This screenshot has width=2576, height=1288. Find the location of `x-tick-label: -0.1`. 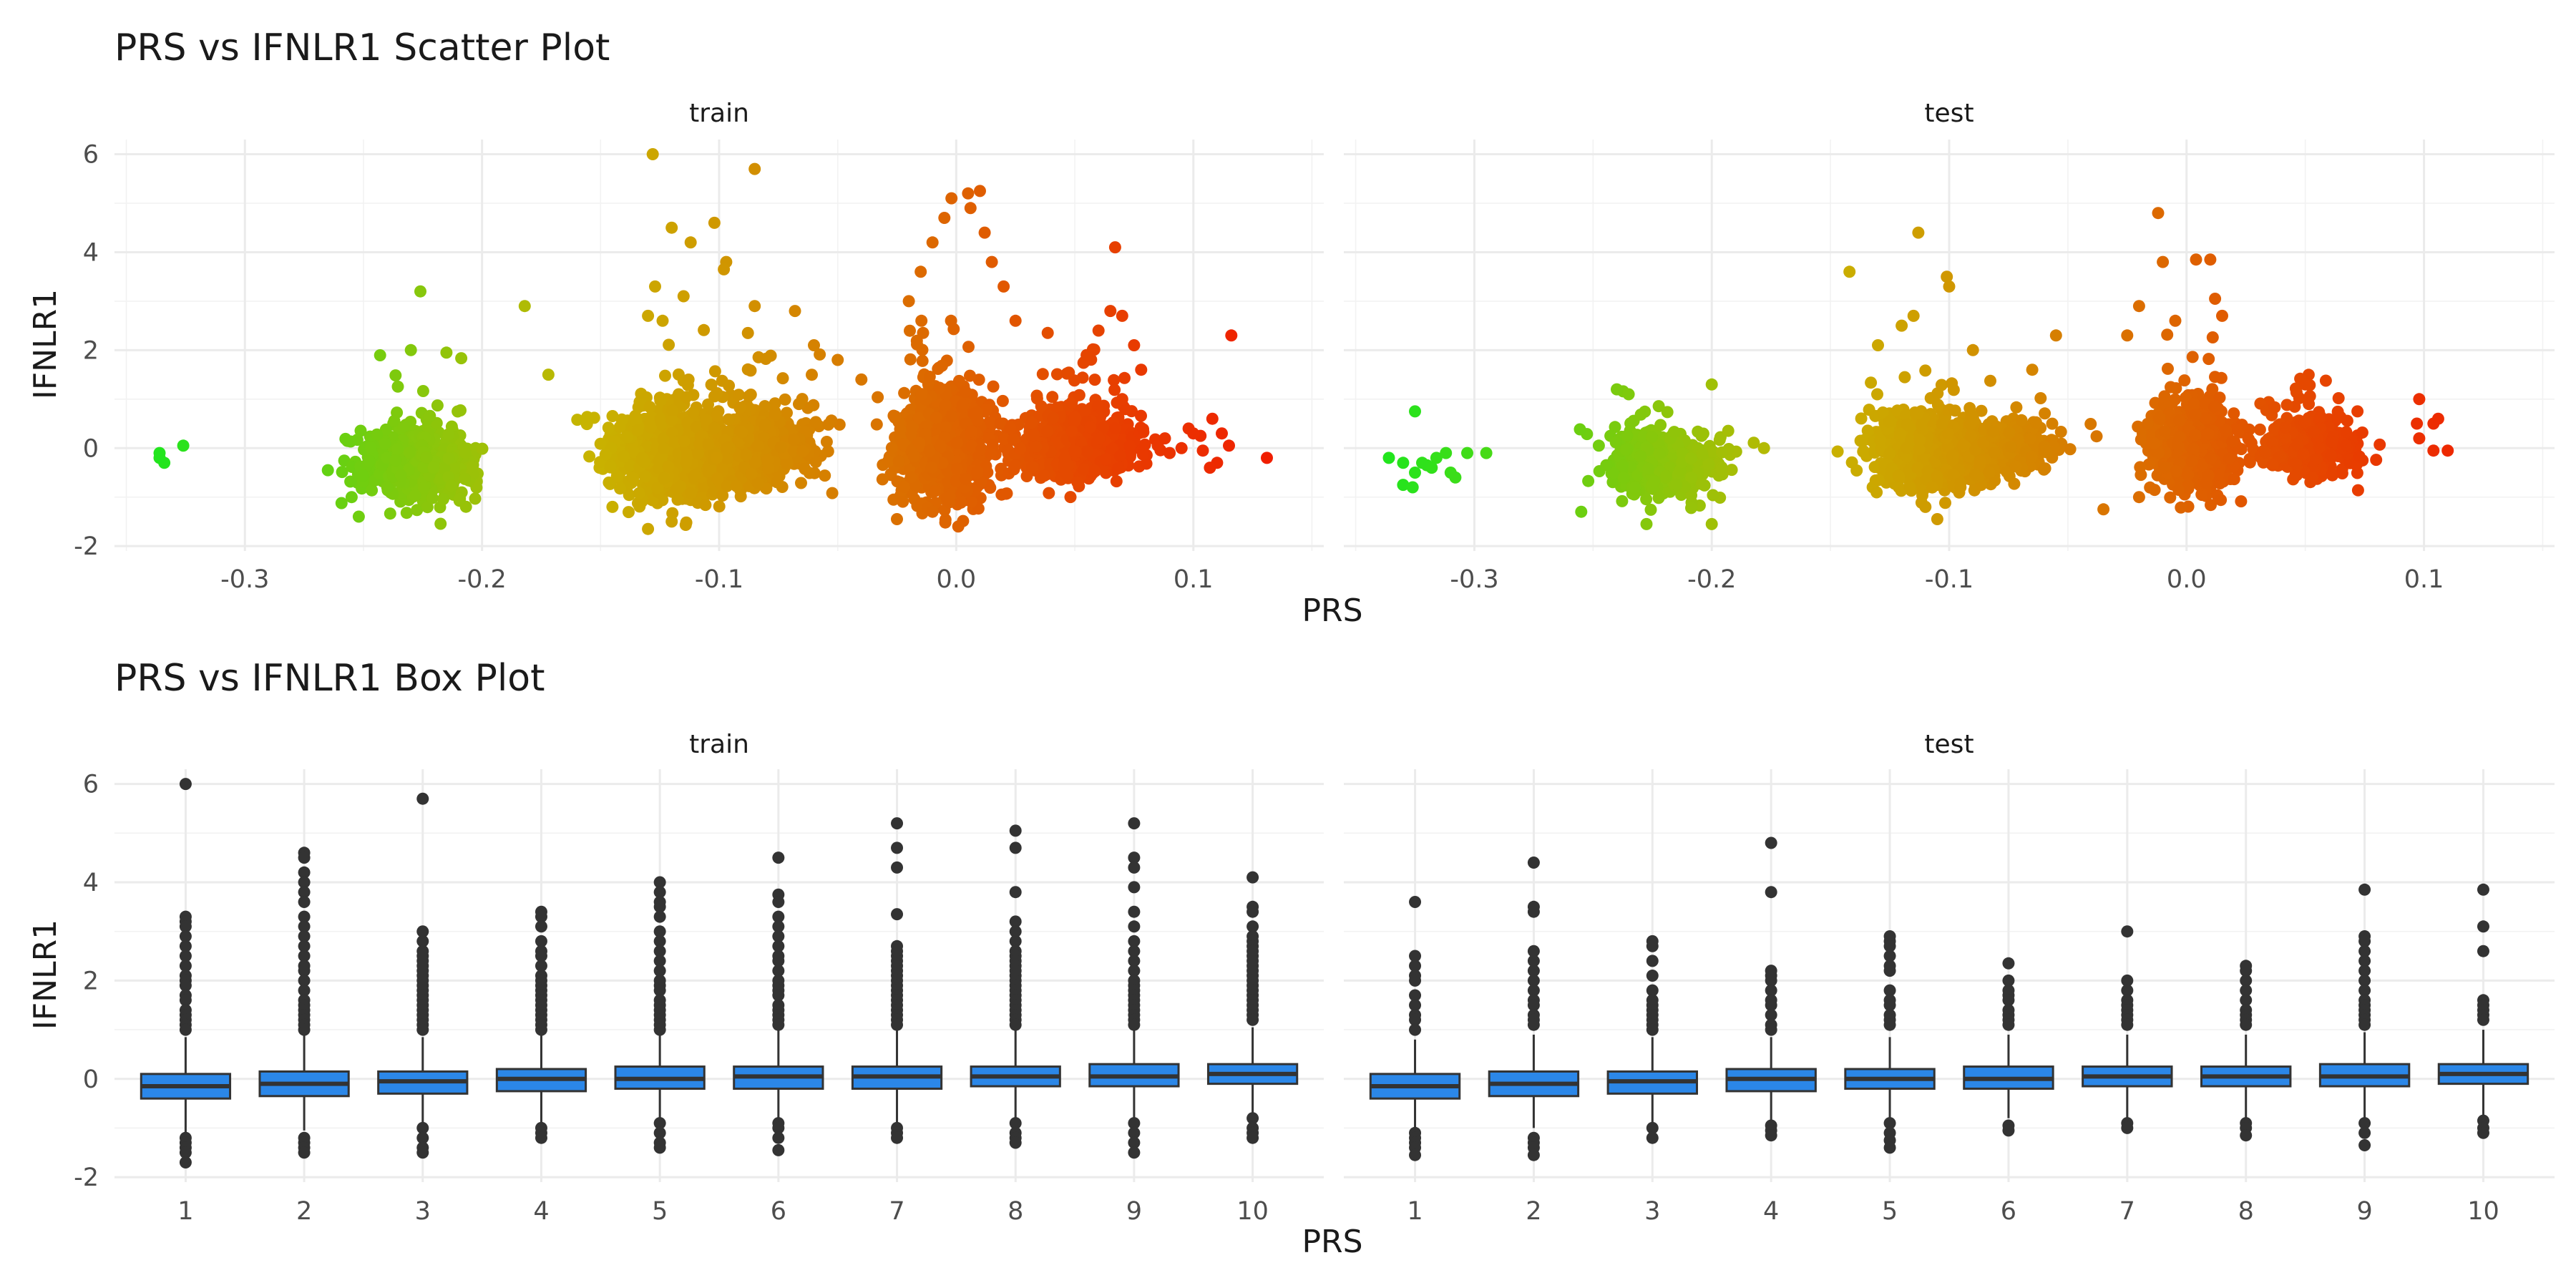

x-tick-label: -0.1 is located at coordinates (1949, 579).